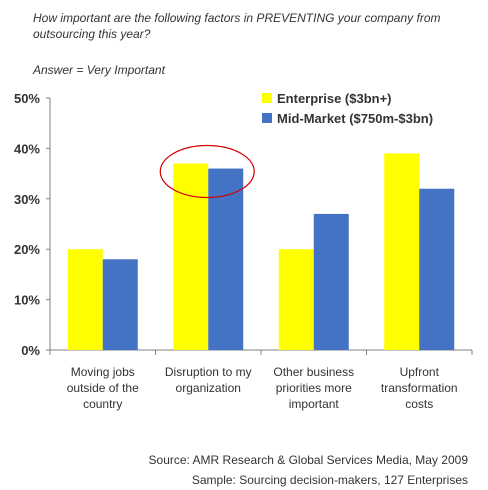 The image size is (488, 490). Describe the element at coordinates (27, 300) in the screenshot. I see `y-tick-label: 10%` at that location.